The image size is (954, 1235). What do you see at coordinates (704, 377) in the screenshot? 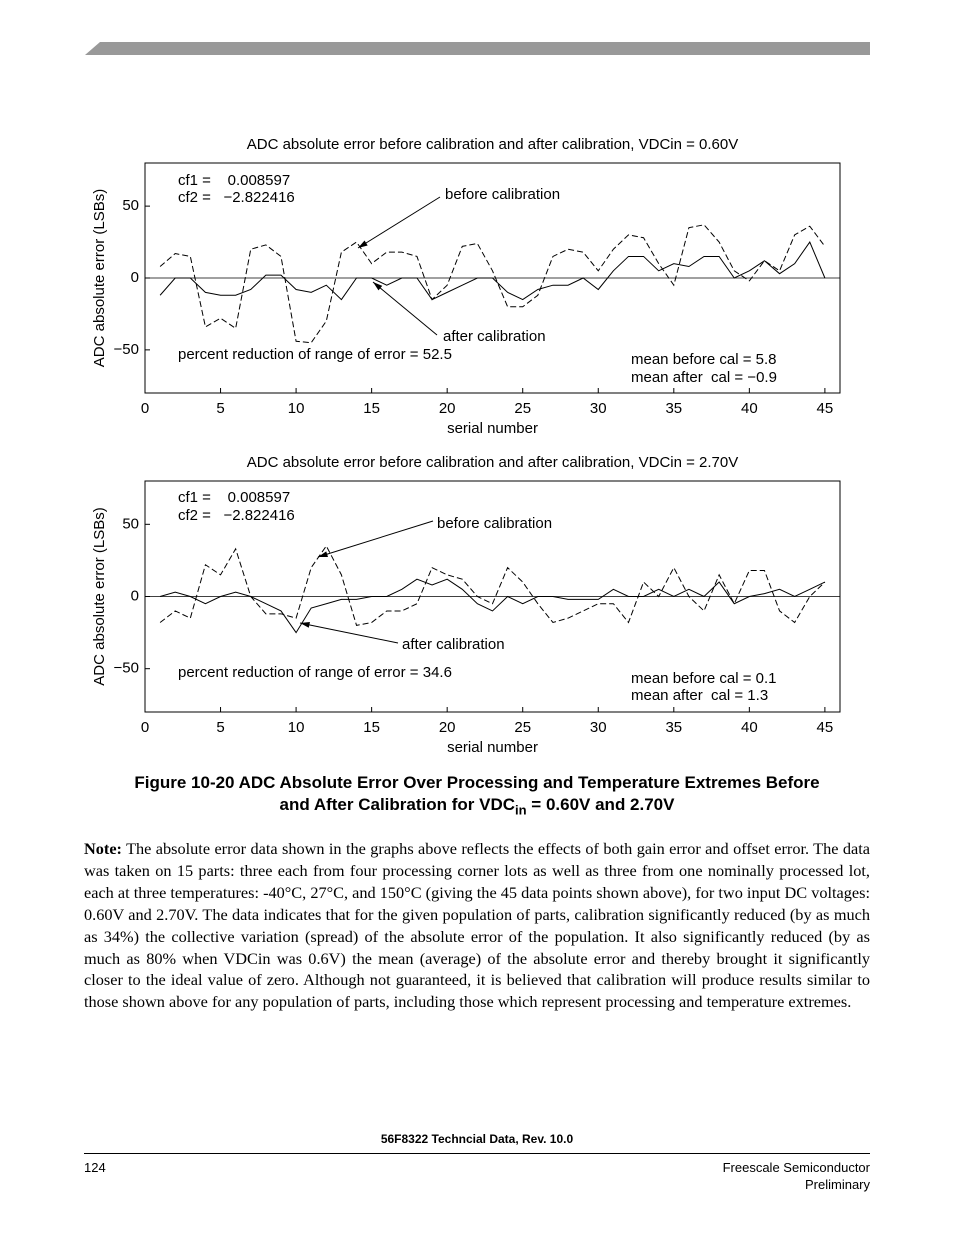
I see `annotation: mean after cal = −0.9` at bounding box center [704, 377].